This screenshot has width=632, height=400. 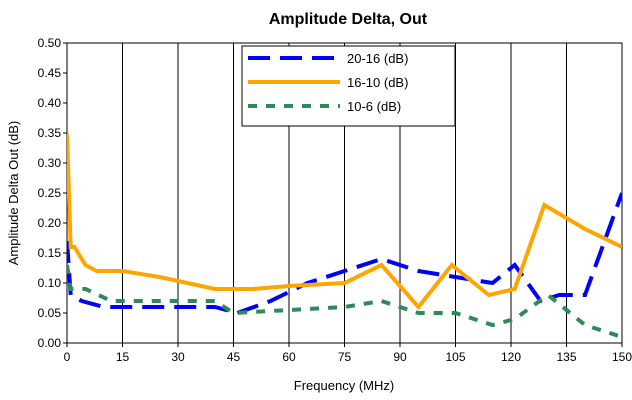 I want to click on legend-box, so click(x=348, y=86).